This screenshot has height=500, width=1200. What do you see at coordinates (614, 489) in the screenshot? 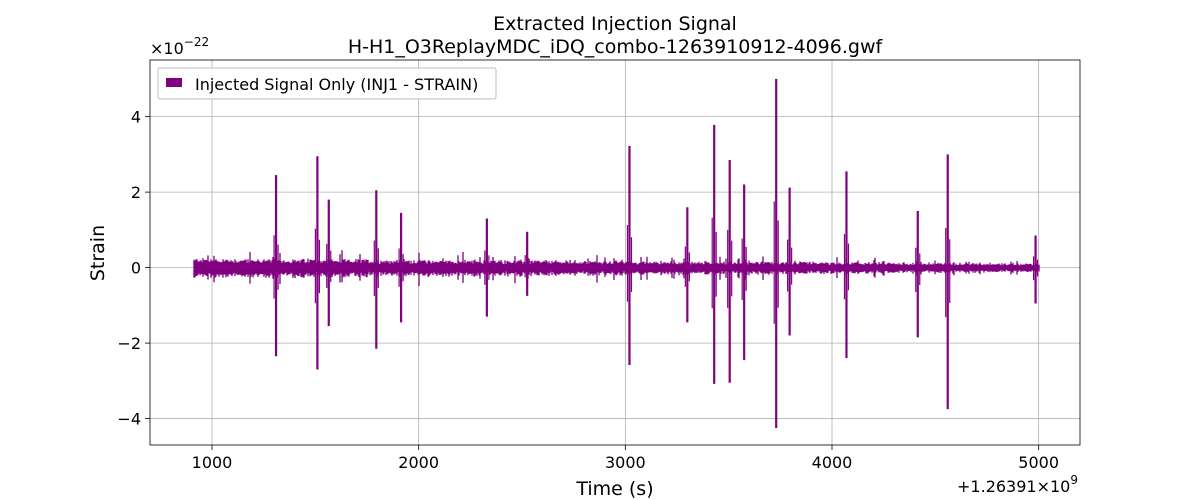
I see `x-axis-label: Time (s)` at bounding box center [614, 489].